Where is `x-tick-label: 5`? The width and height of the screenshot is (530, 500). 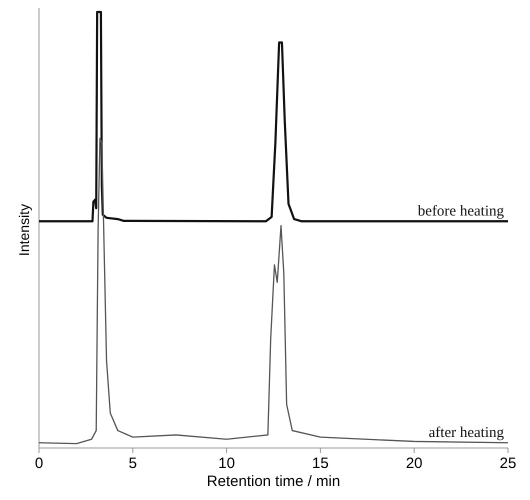
x-tick-label: 5 is located at coordinates (132, 463).